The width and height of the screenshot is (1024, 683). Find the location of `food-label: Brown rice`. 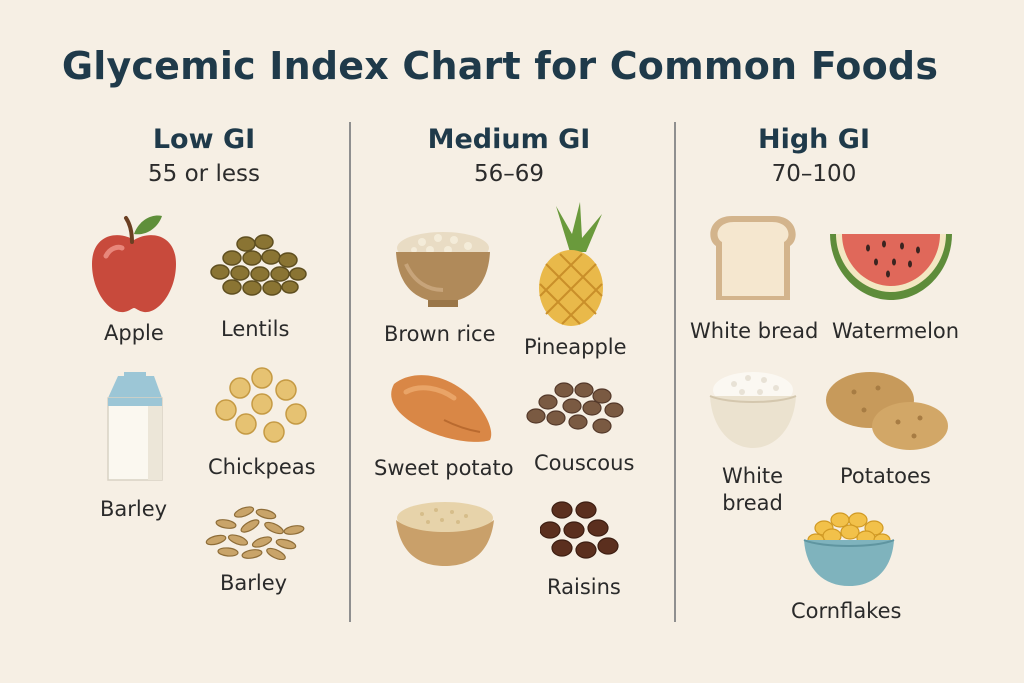

food-label: Brown rice is located at coordinates (440, 334).